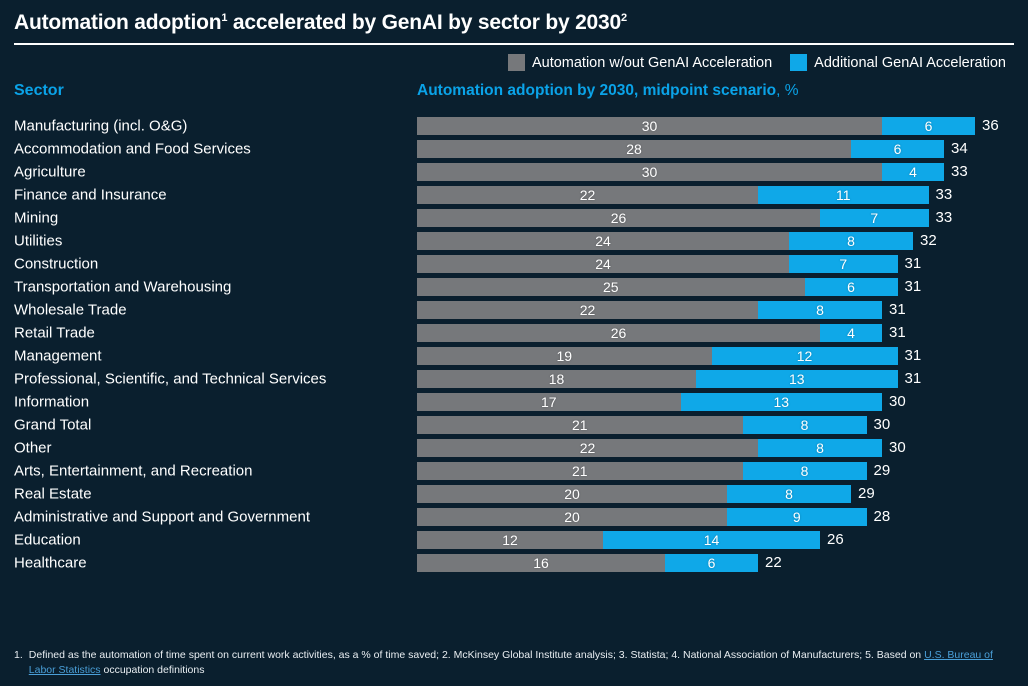 The height and width of the screenshot is (686, 1028). What do you see at coordinates (101, 125) in the screenshot?
I see `sector-label: Manufacturing (incl. O&G)` at bounding box center [101, 125].